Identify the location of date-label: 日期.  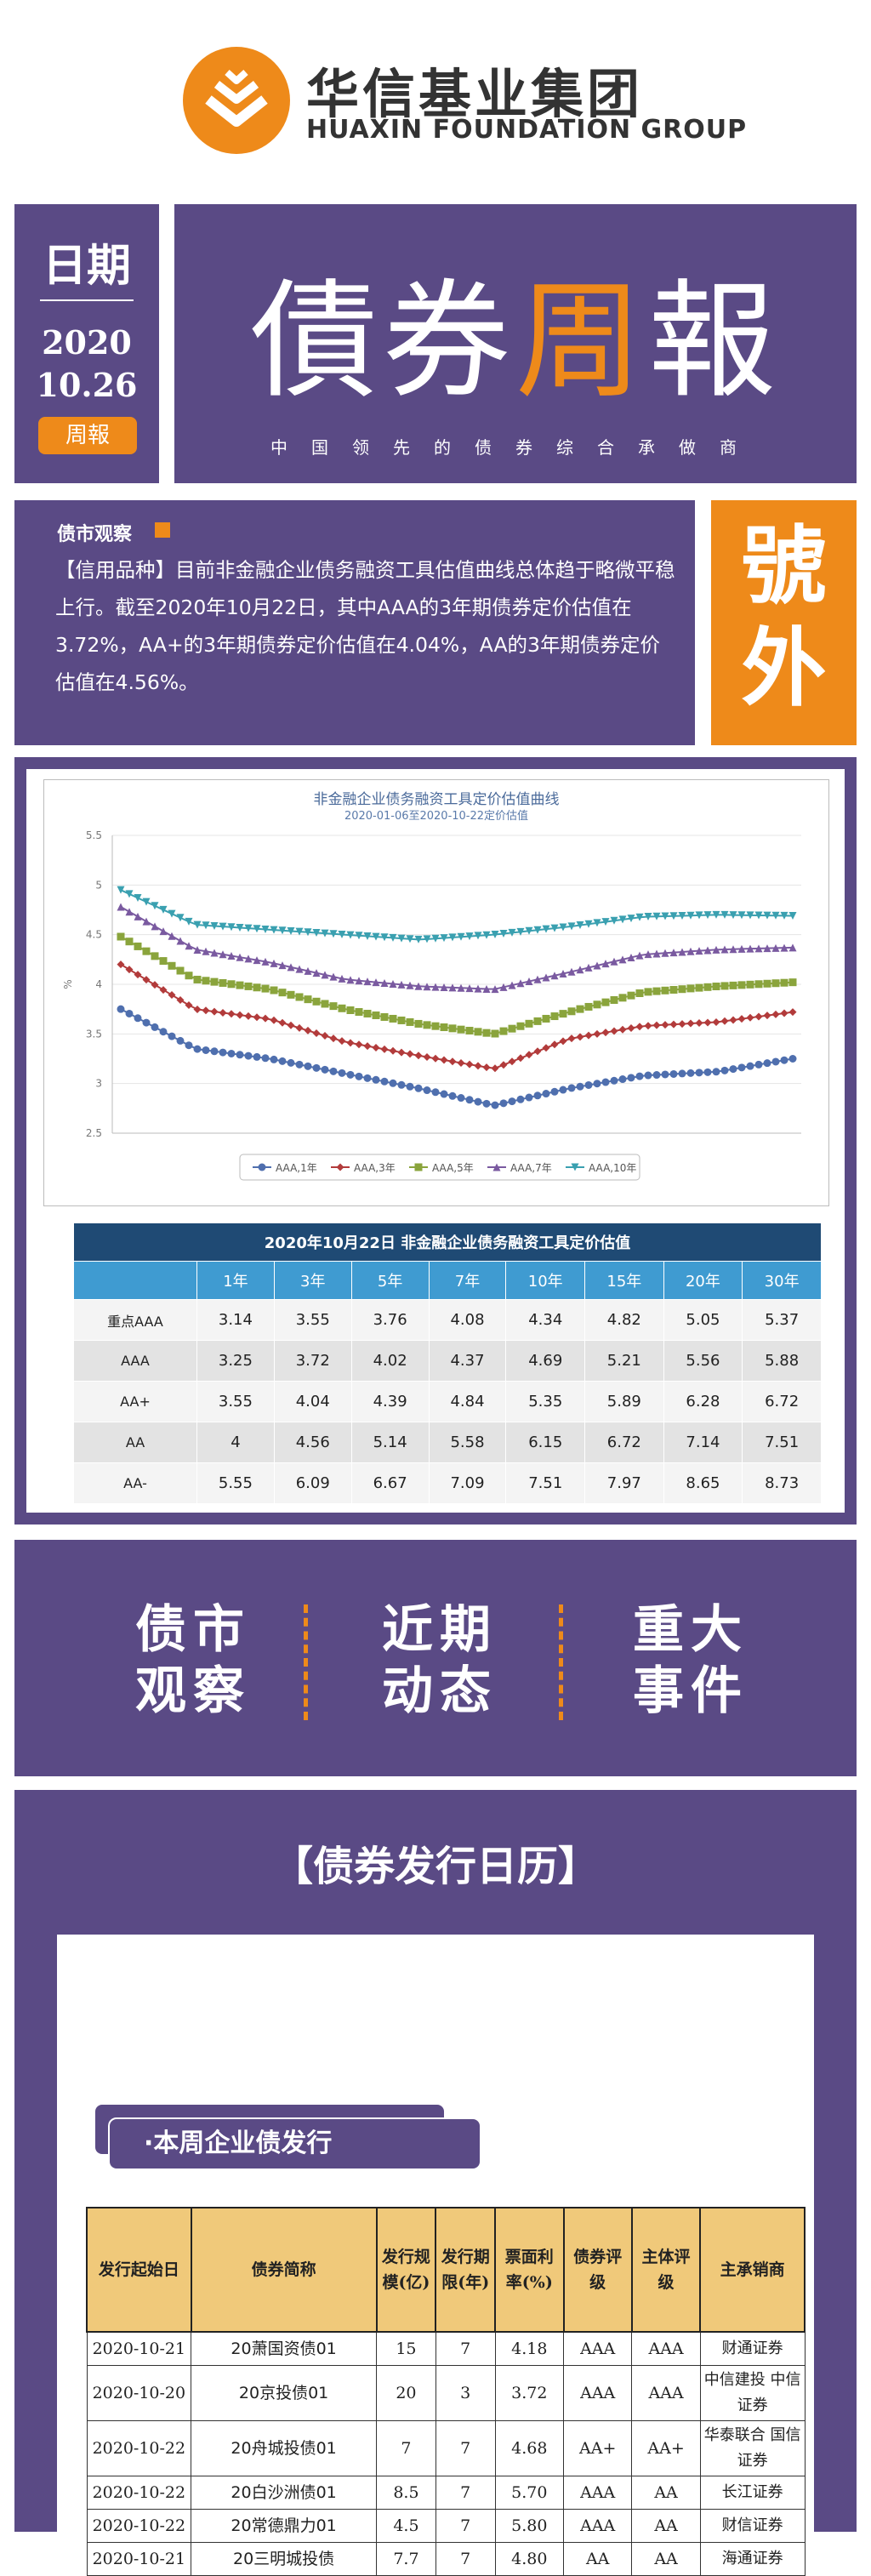
(86, 266).